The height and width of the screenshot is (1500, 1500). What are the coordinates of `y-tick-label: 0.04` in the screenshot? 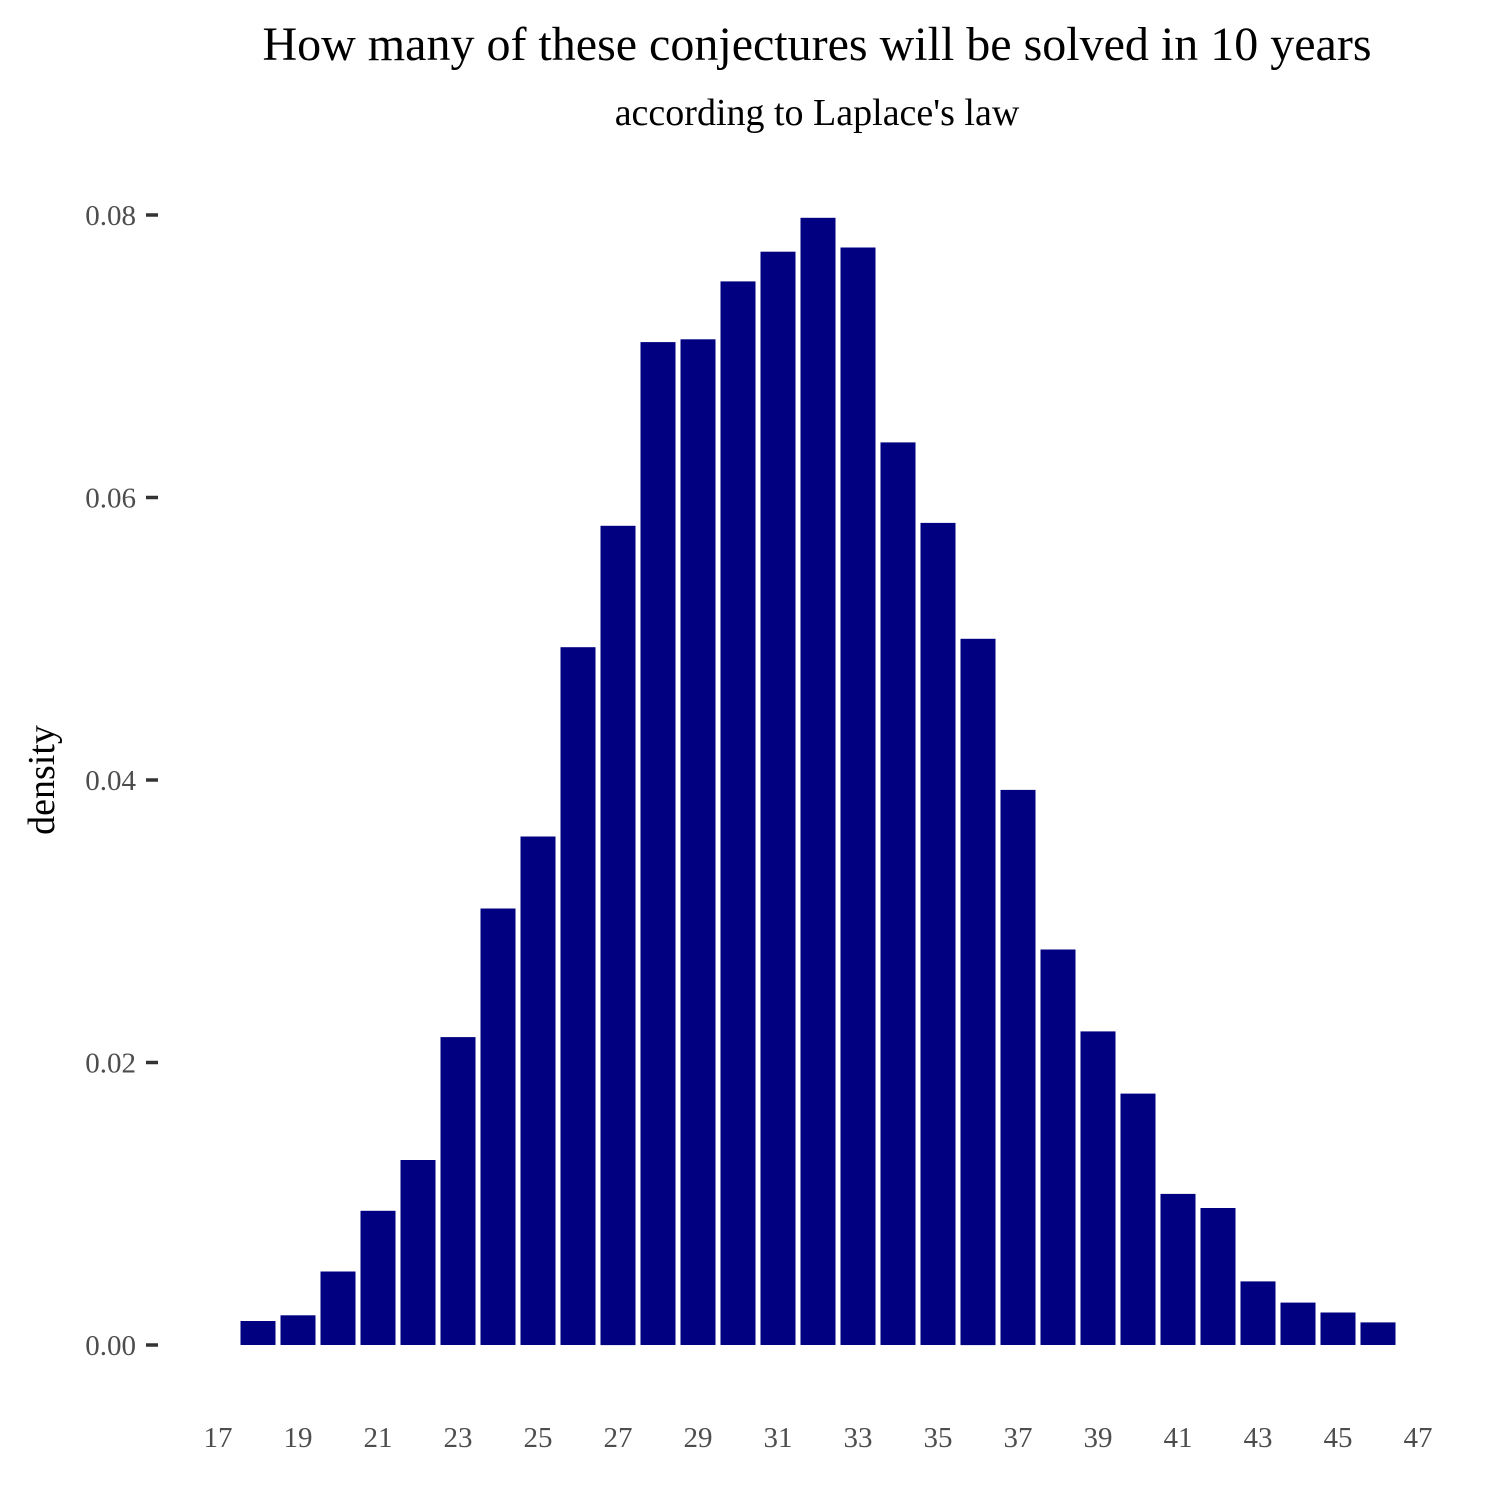 It's located at (110, 781).